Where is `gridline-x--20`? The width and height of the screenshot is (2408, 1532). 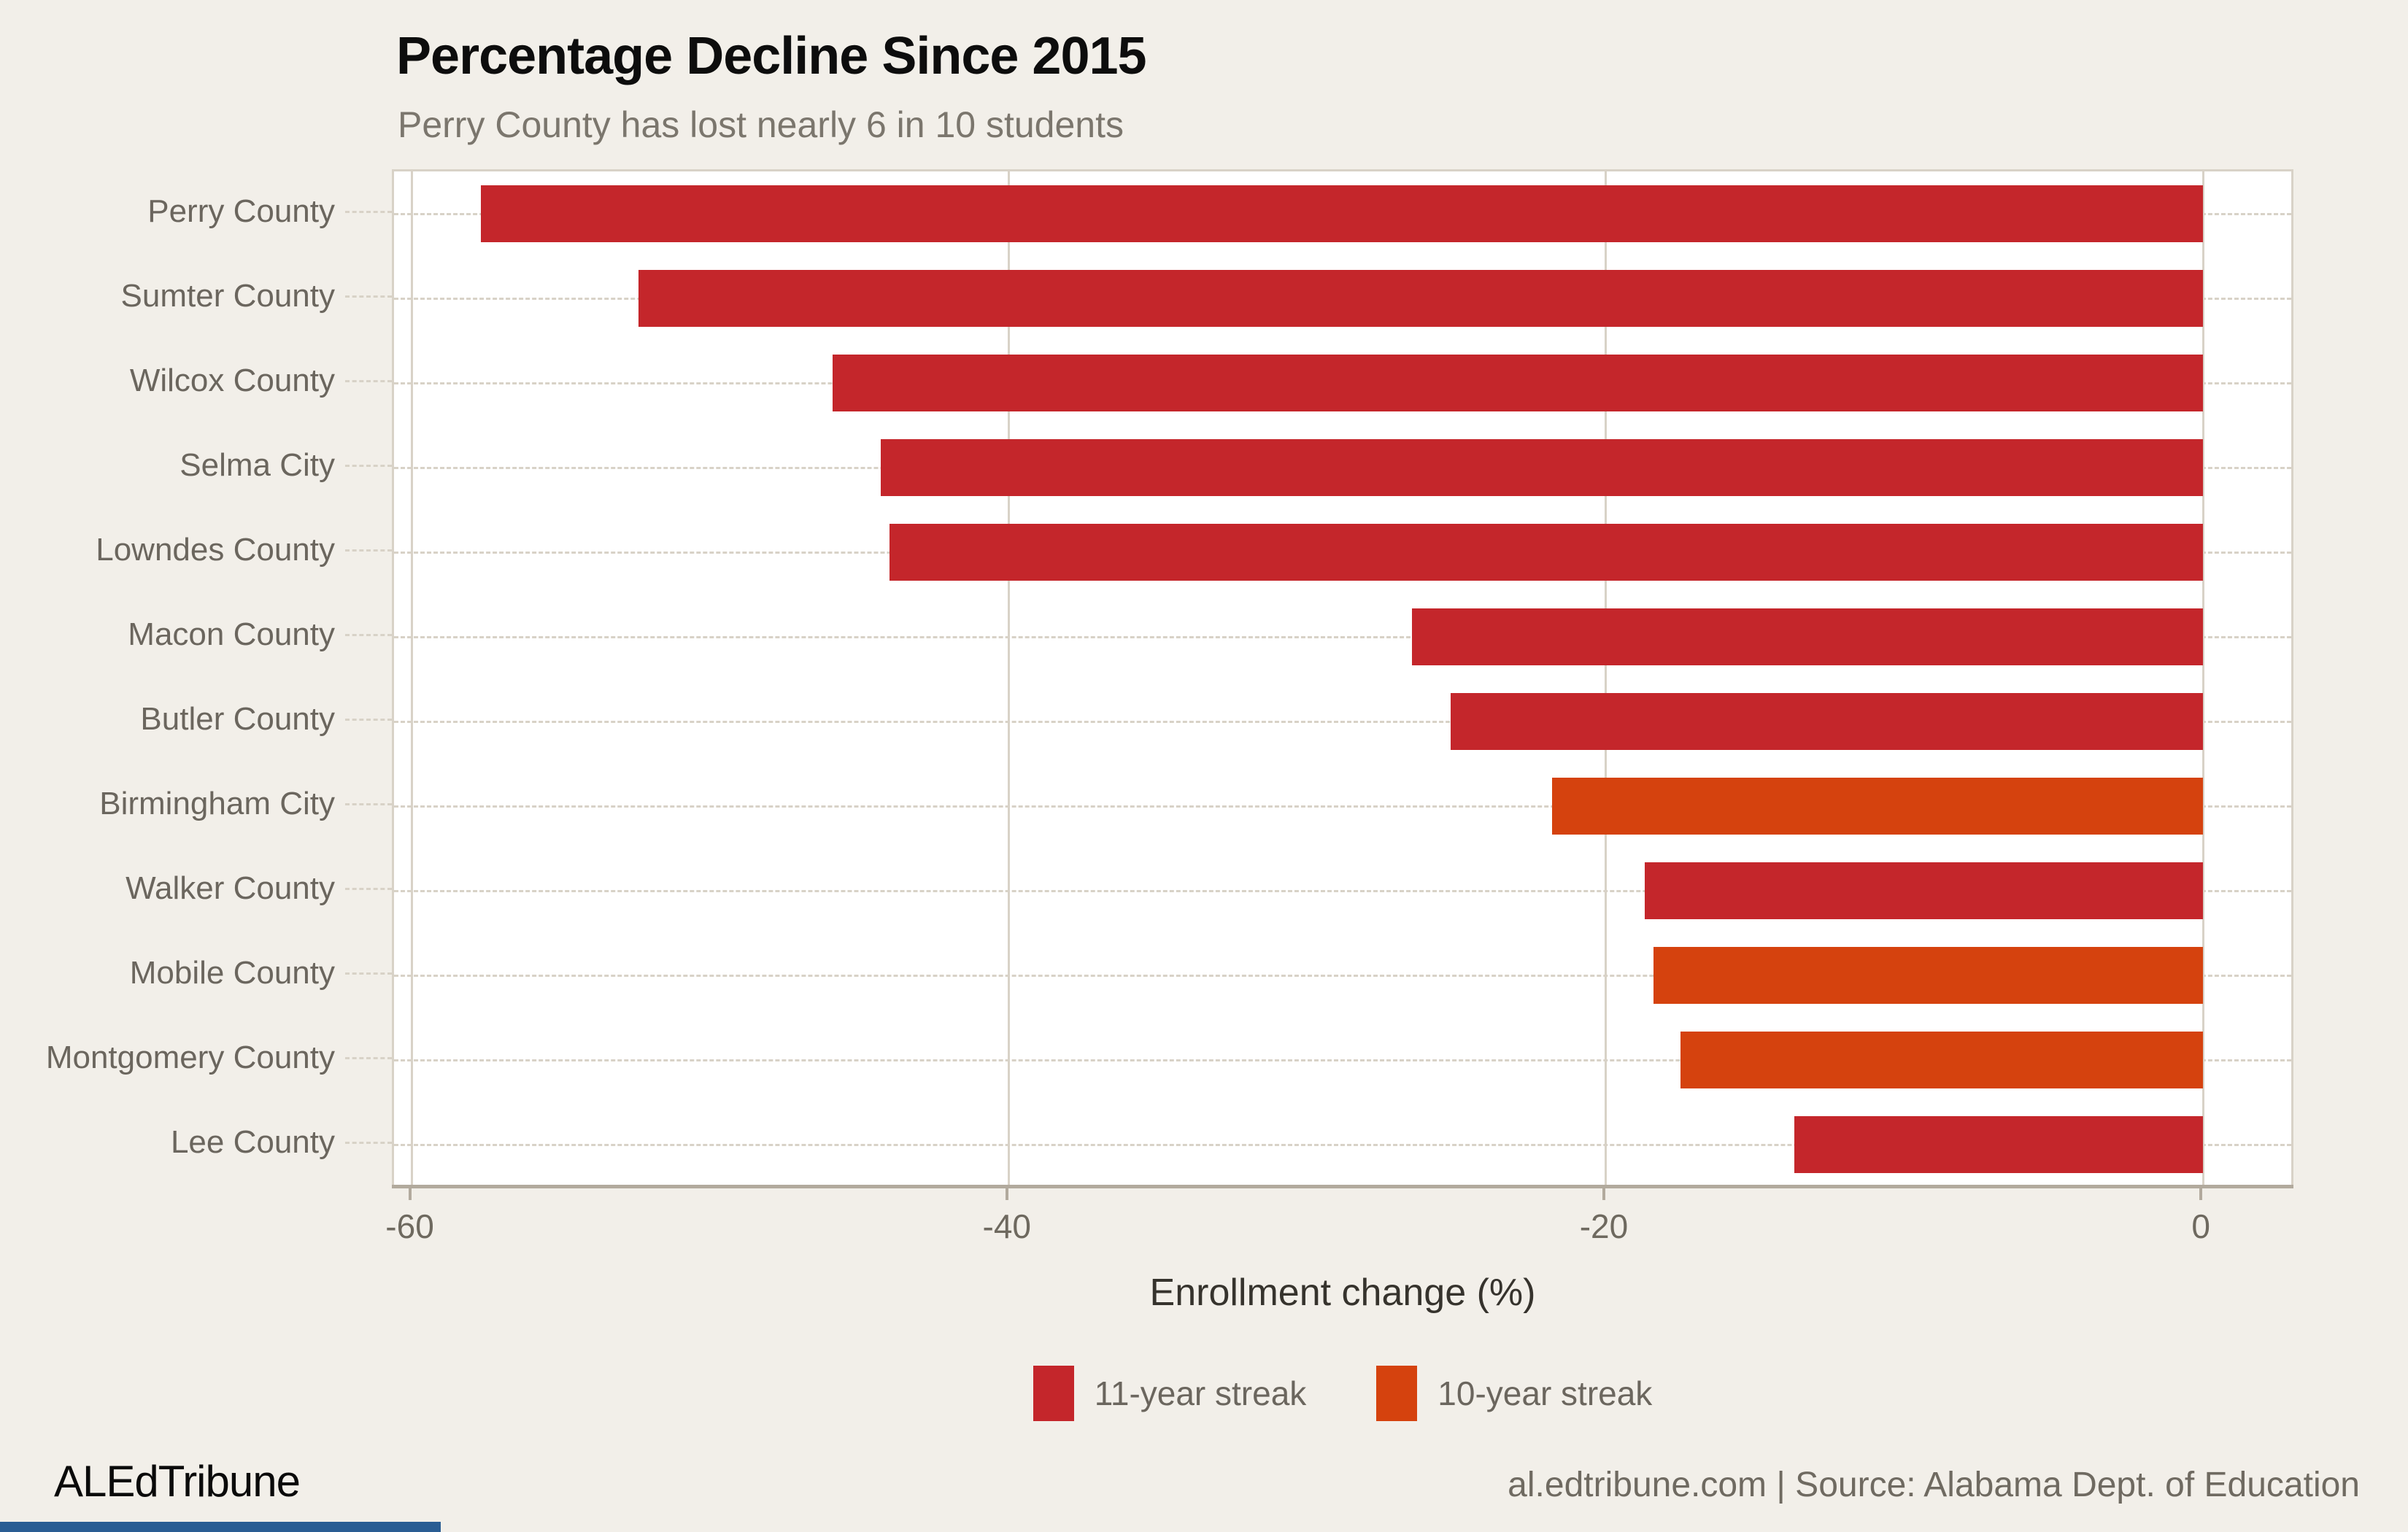
gridline-x--20 is located at coordinates (1606, 678).